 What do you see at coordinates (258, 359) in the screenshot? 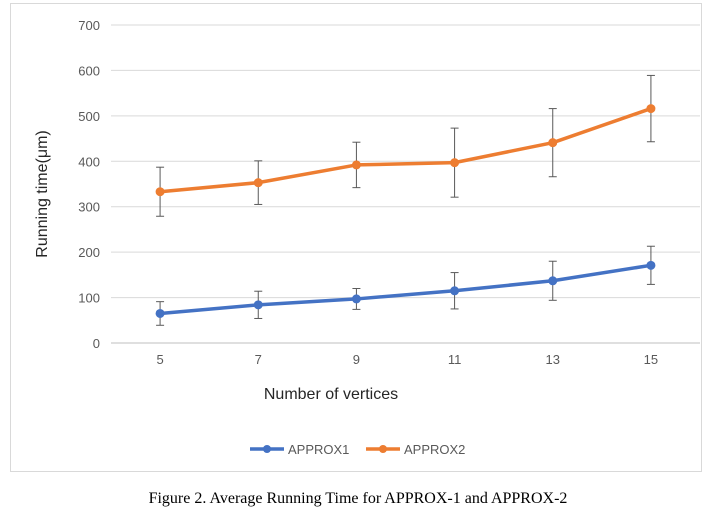
I see `x-tick-label: 7` at bounding box center [258, 359].